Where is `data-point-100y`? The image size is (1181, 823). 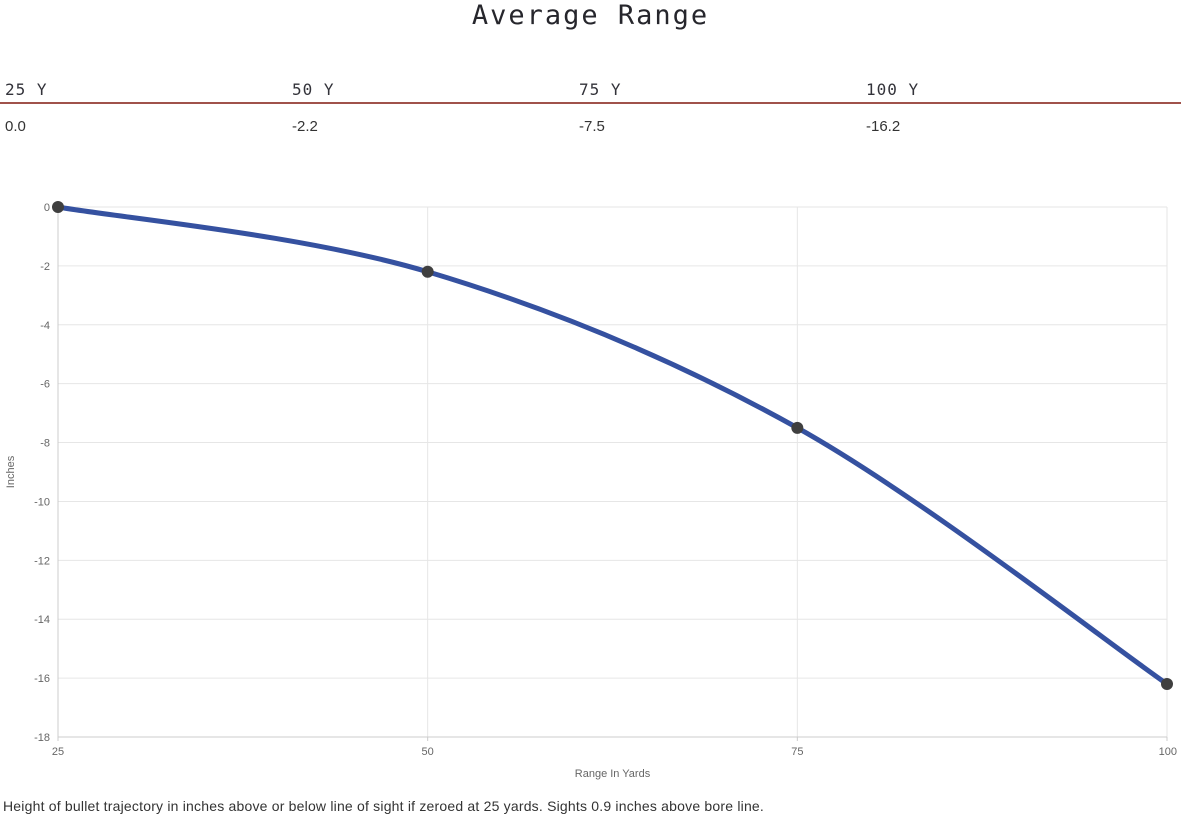 data-point-100y is located at coordinates (1167, 684).